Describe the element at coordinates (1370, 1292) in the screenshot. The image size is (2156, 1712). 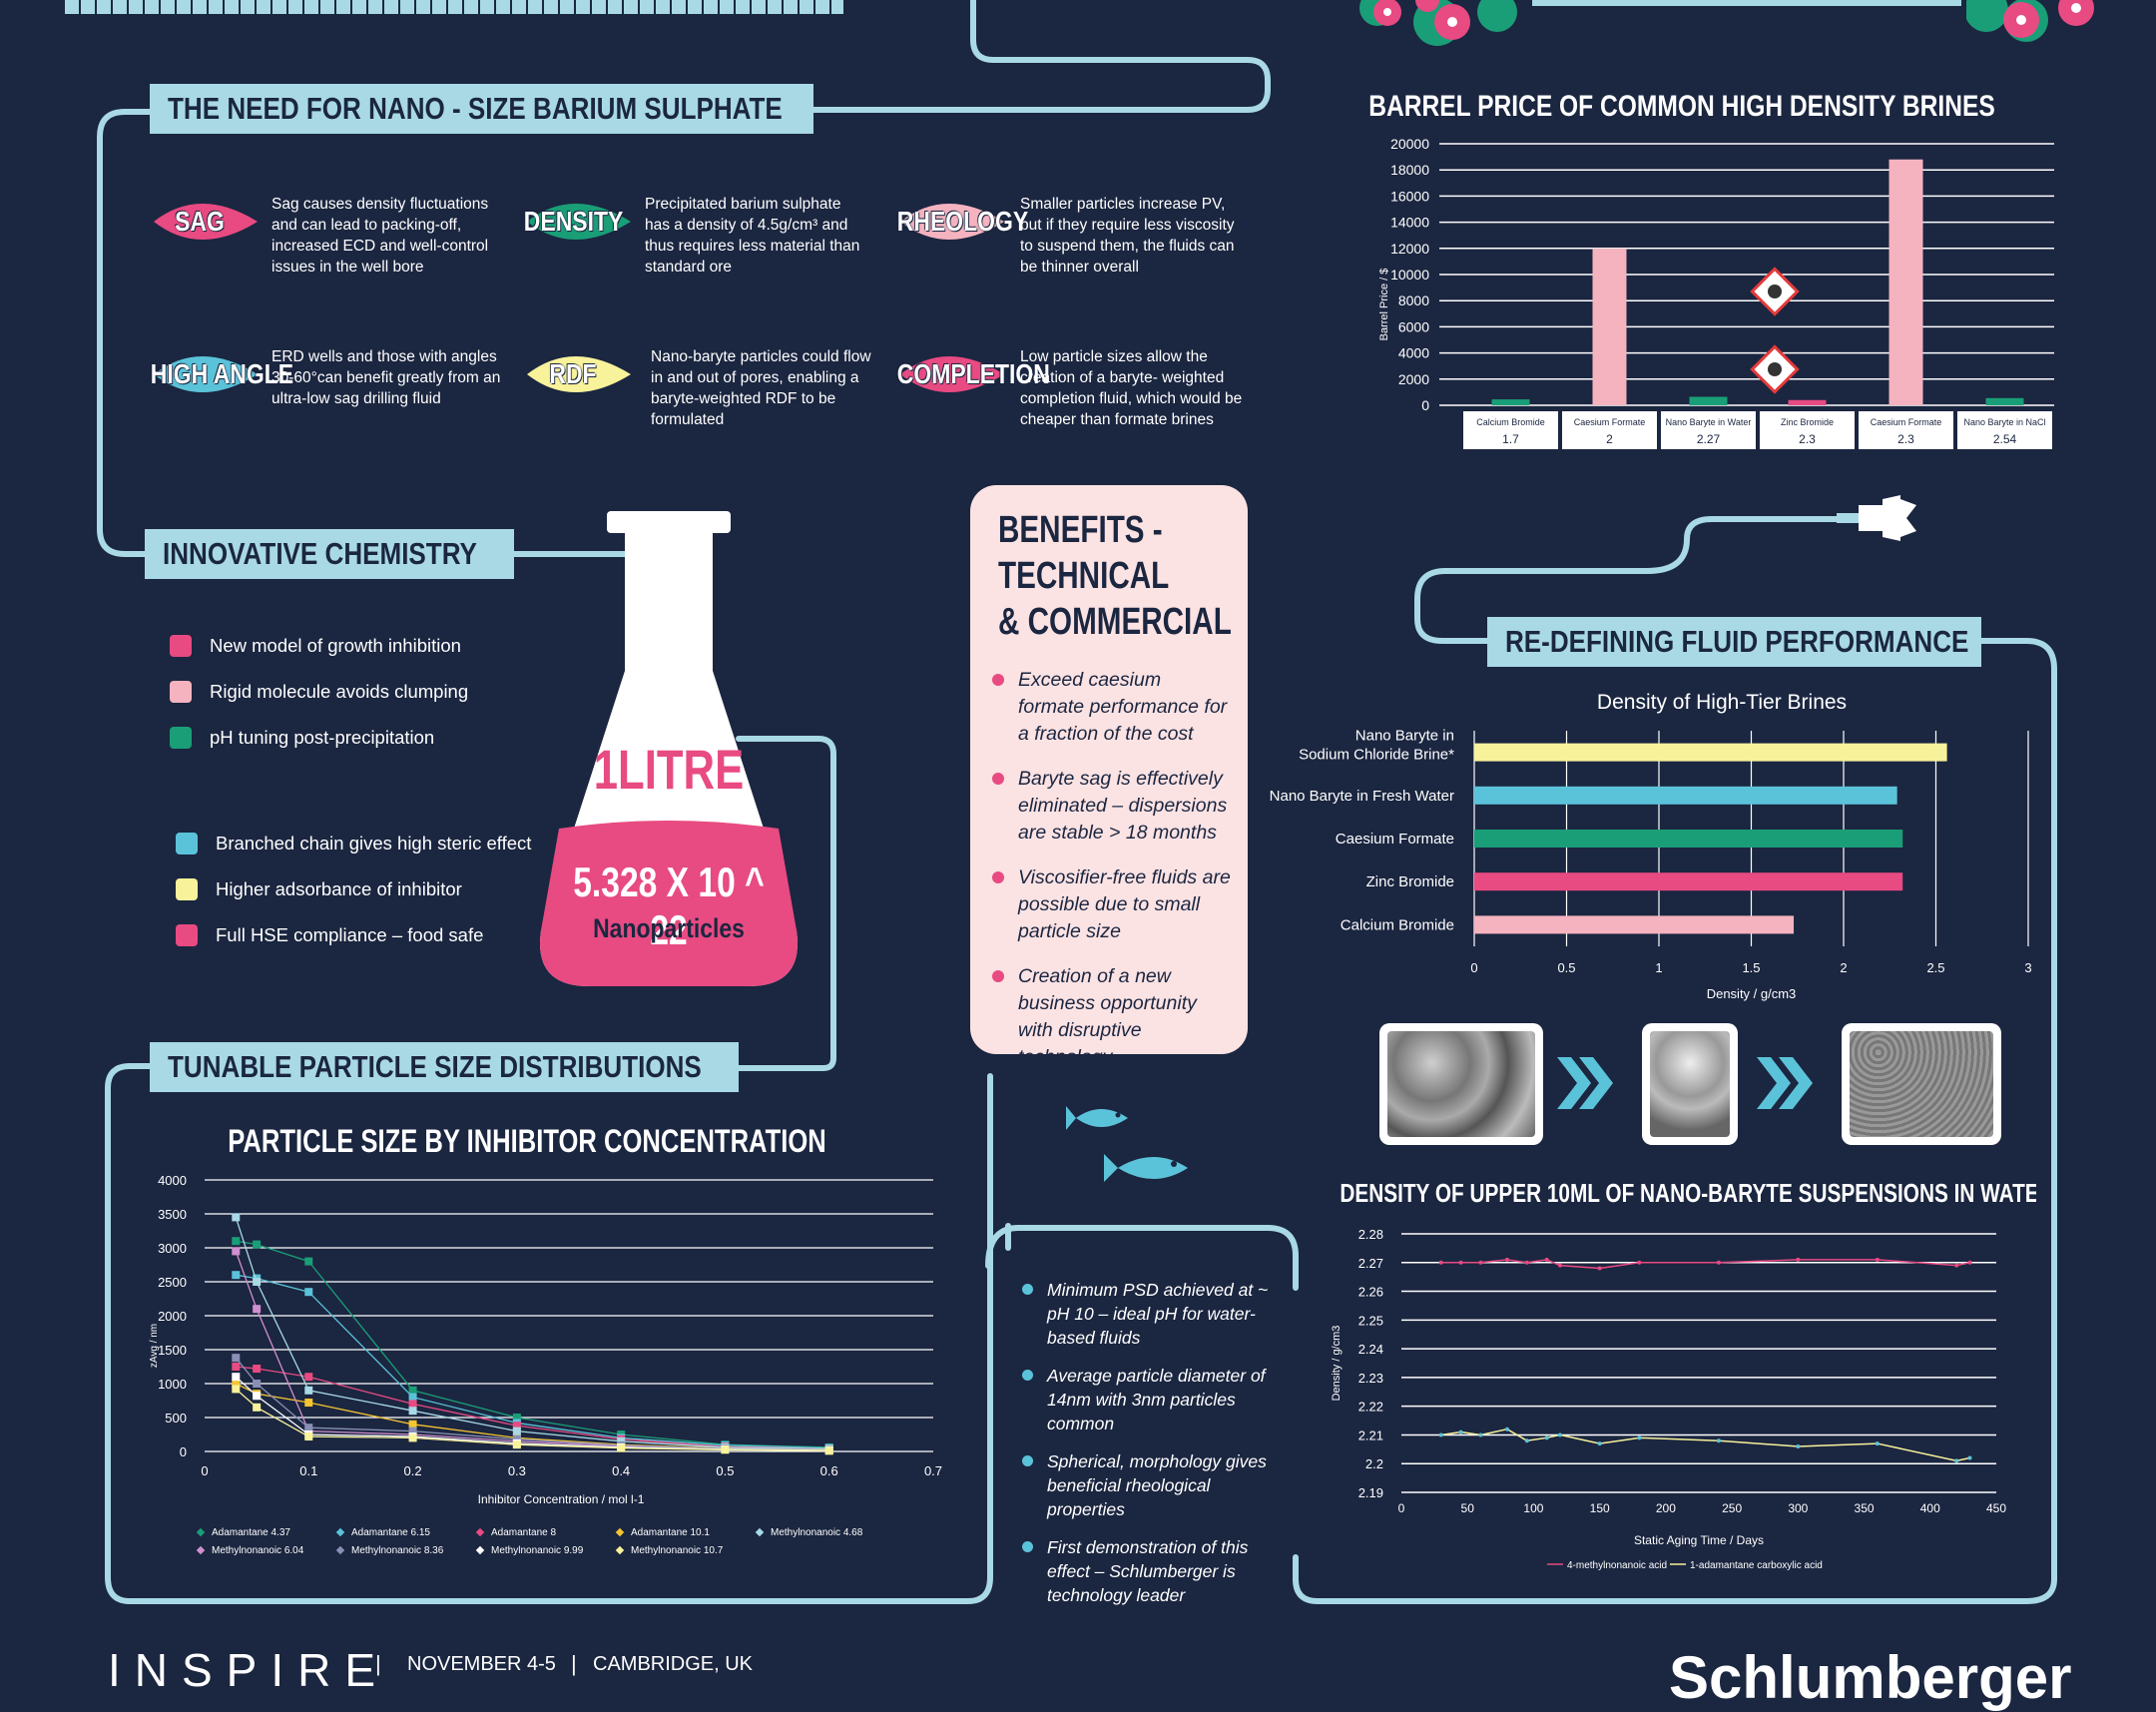
I see `y-tick-label: 2.26` at that location.